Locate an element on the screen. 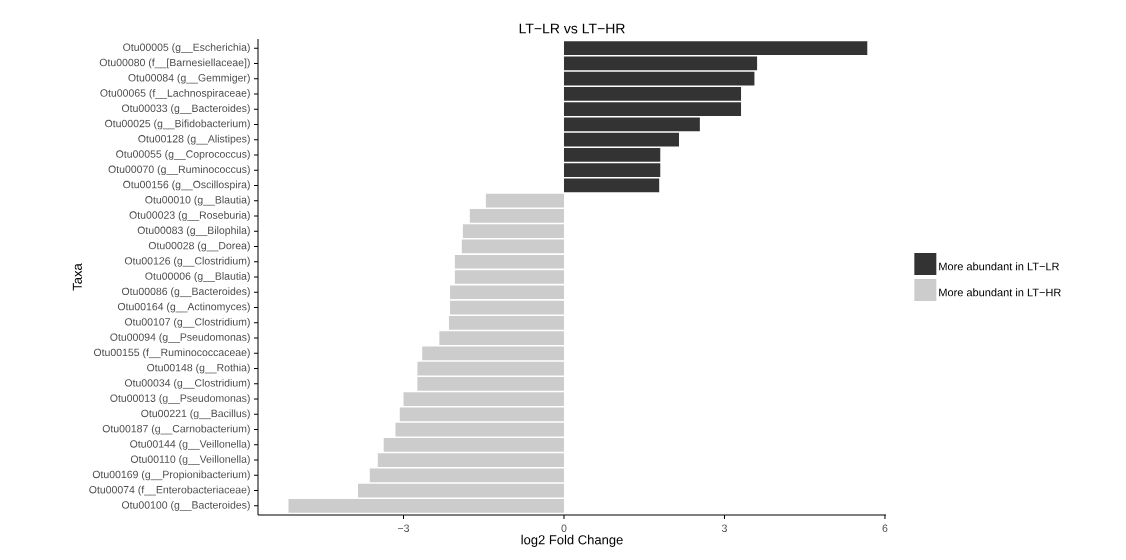  y-tick-label: Otu00074 (f__Enterobacteriaceae) is located at coordinates (169, 490).